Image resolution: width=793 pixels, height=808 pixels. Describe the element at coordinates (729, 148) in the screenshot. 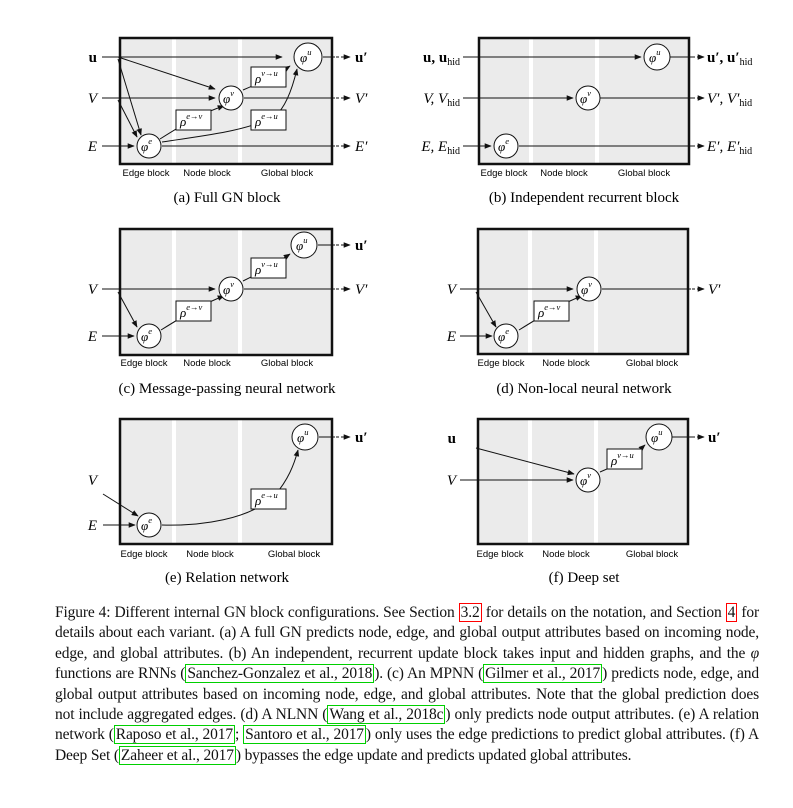

I see `output-e-label: E′, E′hid` at that location.